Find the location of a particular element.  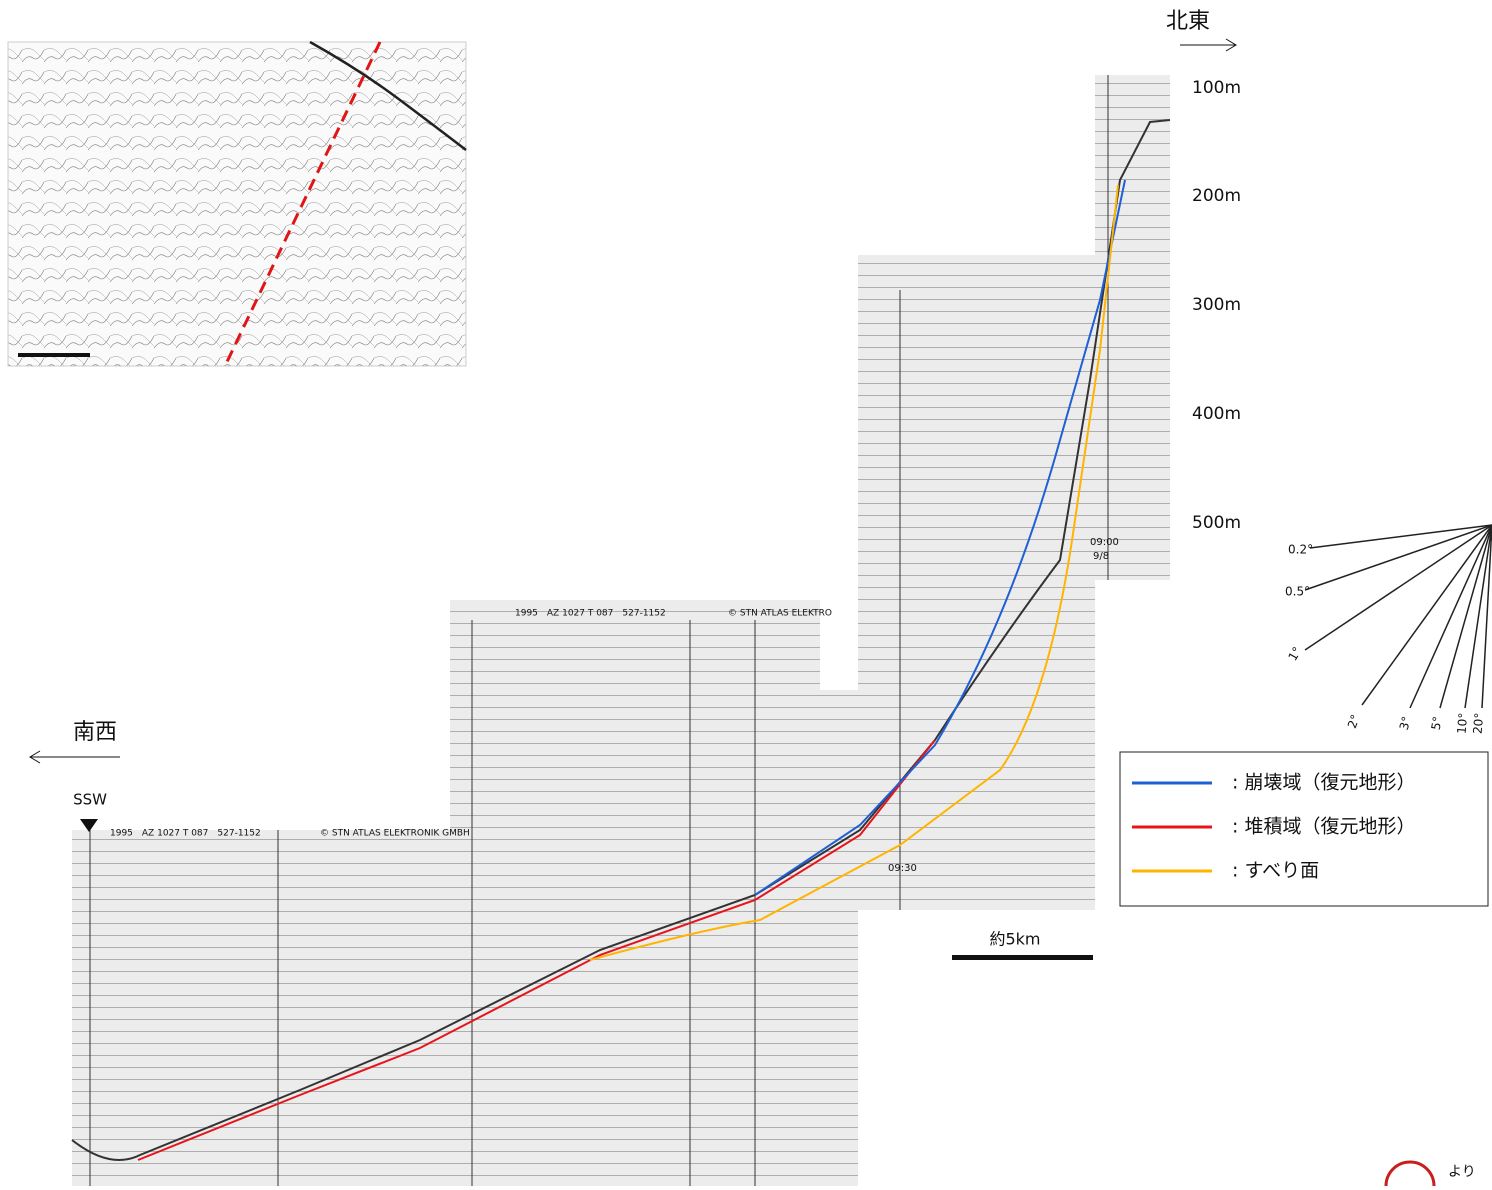

direction-label: 南西 is located at coordinates (95, 732).